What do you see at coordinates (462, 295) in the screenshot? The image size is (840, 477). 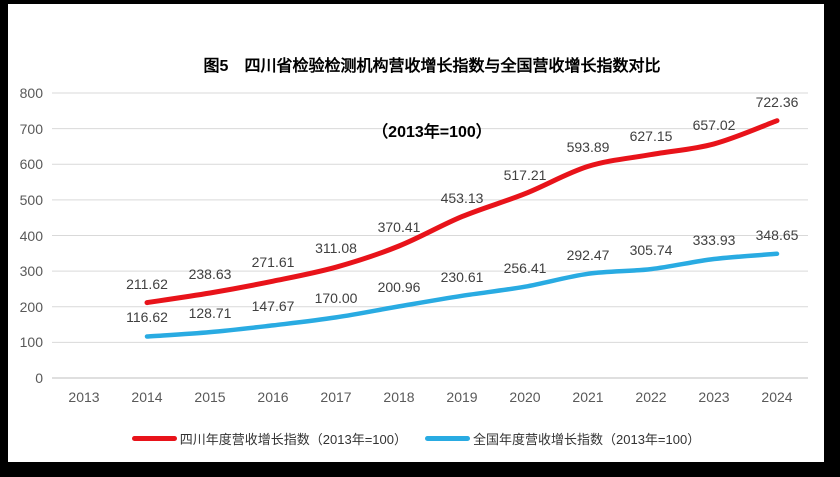 I see `series-line-national` at bounding box center [462, 295].